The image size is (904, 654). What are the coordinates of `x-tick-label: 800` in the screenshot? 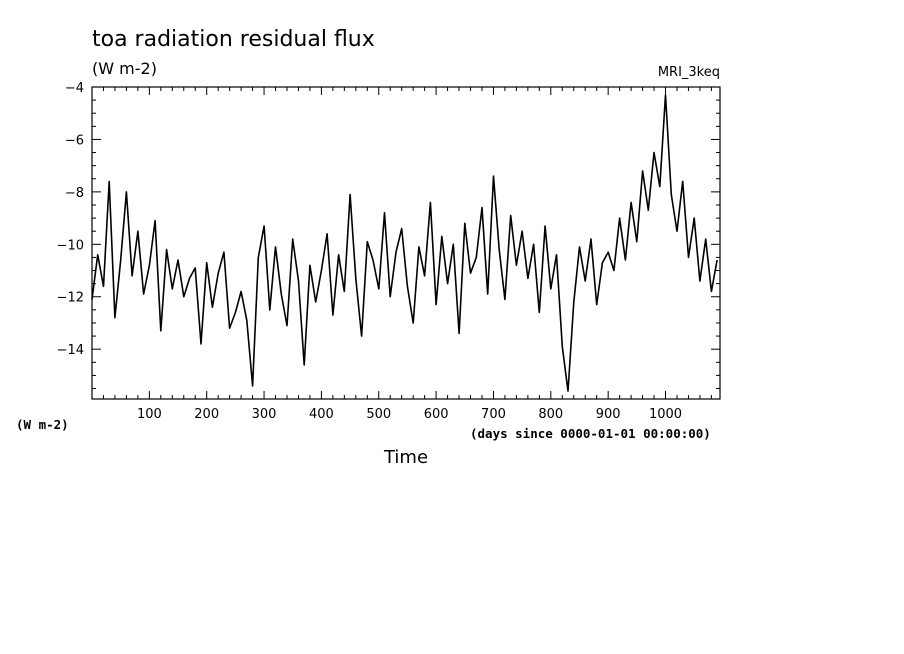 It's located at (550, 414).